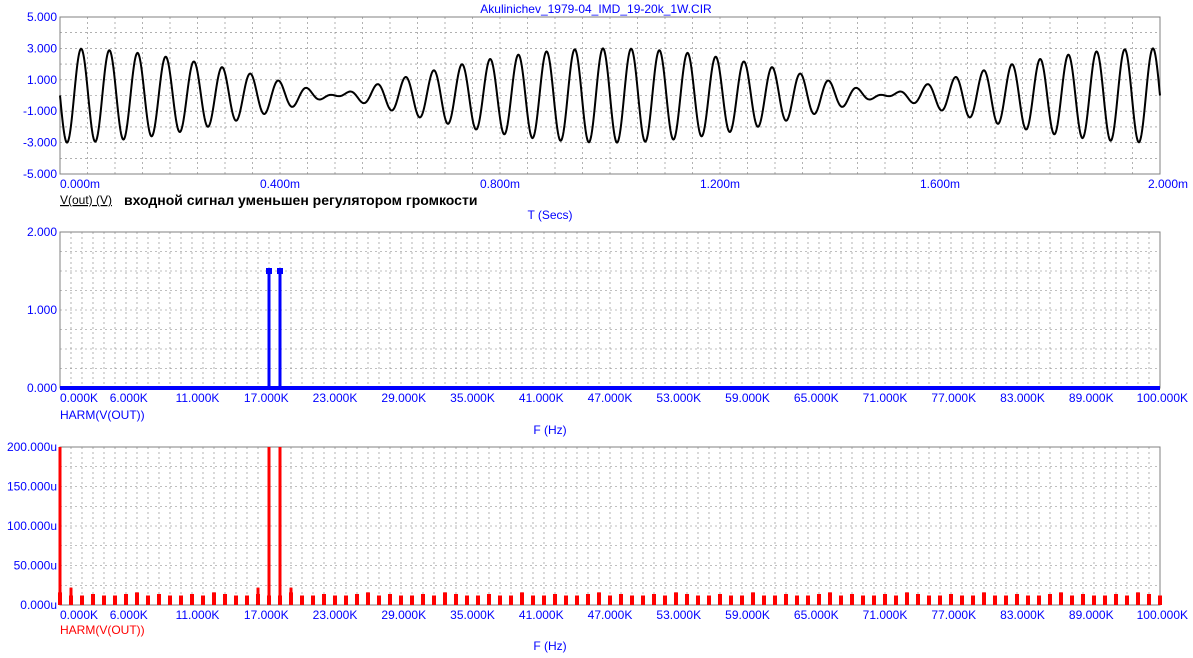 This screenshot has width=1193, height=658. Describe the element at coordinates (1162, 398) in the screenshot. I see `plot2-x-tick-label: 100.000K` at that location.